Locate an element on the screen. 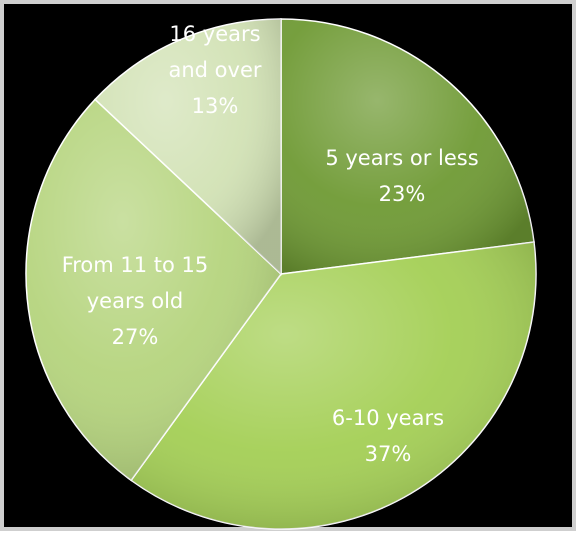 This screenshot has height=535, width=576. slice-category-label: From 11 to 15 is located at coordinates (135, 265).